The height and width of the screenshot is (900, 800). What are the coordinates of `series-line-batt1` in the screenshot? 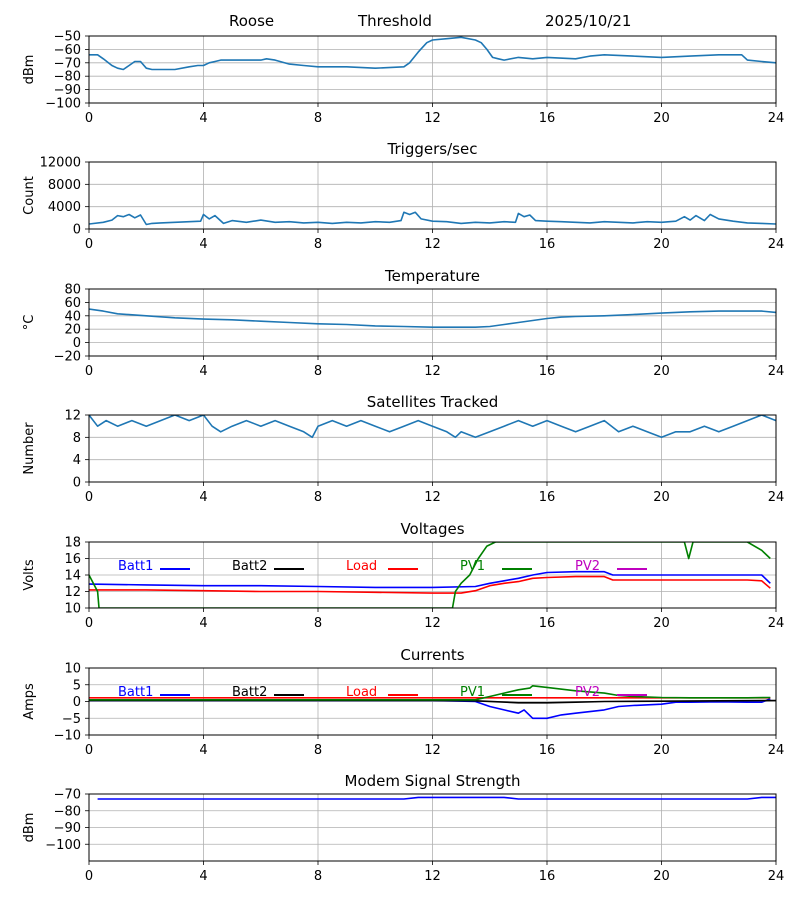 It's located at (430, 579).